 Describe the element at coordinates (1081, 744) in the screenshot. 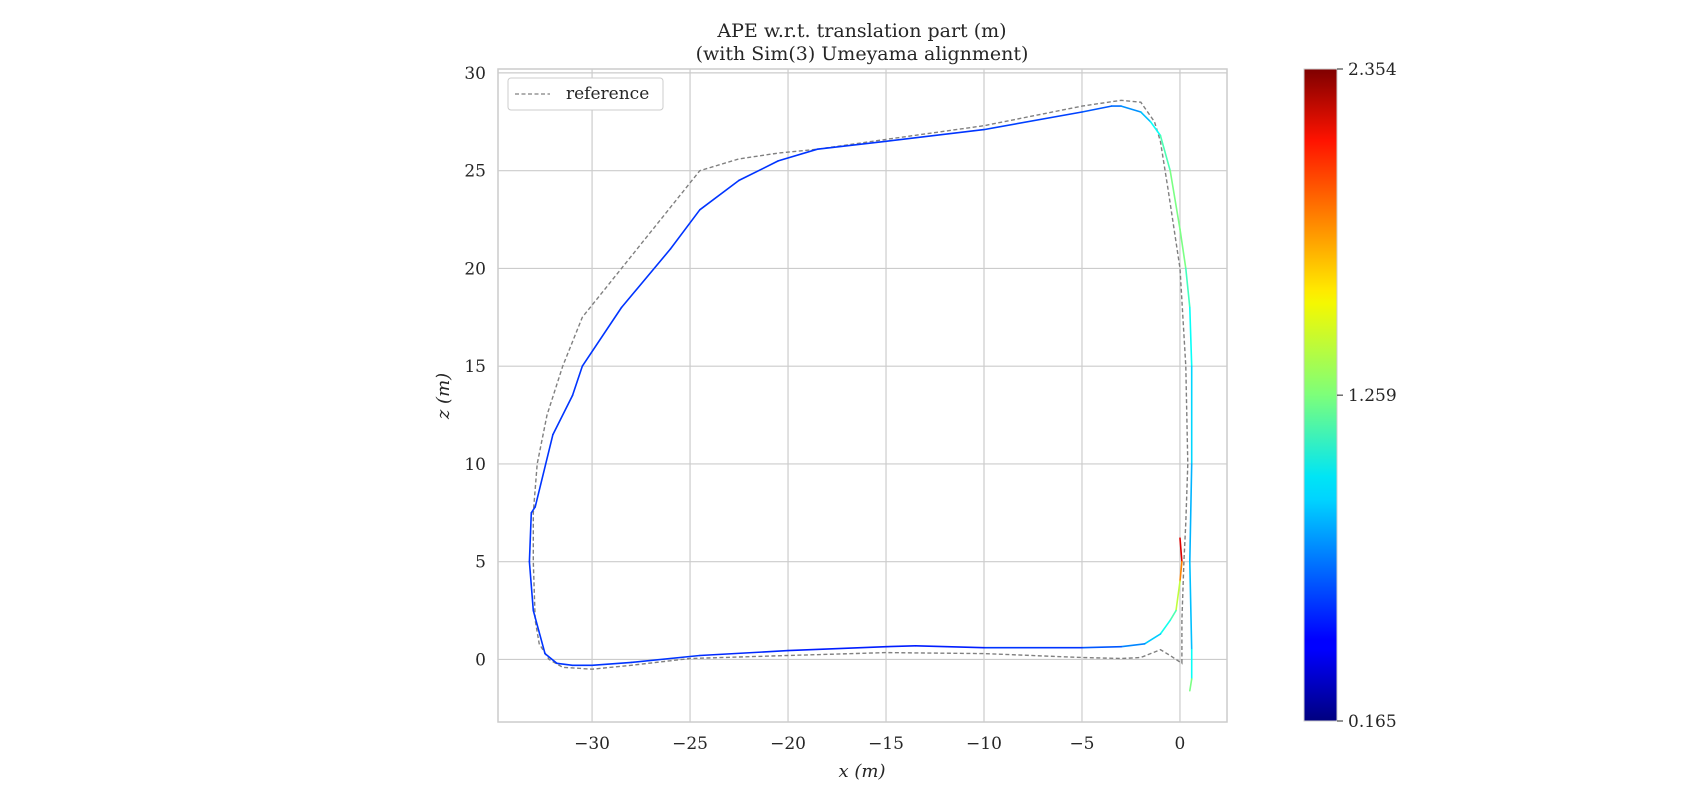

I see `x-tick-label: −5` at that location.